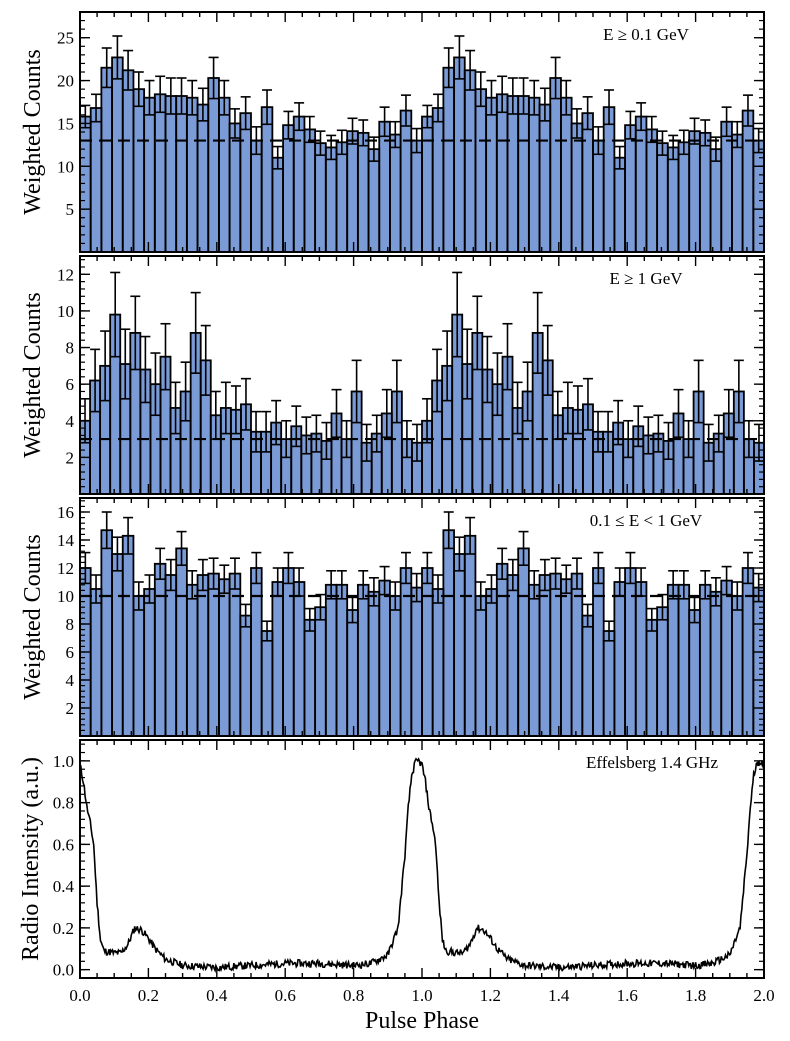 This screenshot has width=790, height=1041. I want to click on y-tick-label: 0.6, so click(63, 844).